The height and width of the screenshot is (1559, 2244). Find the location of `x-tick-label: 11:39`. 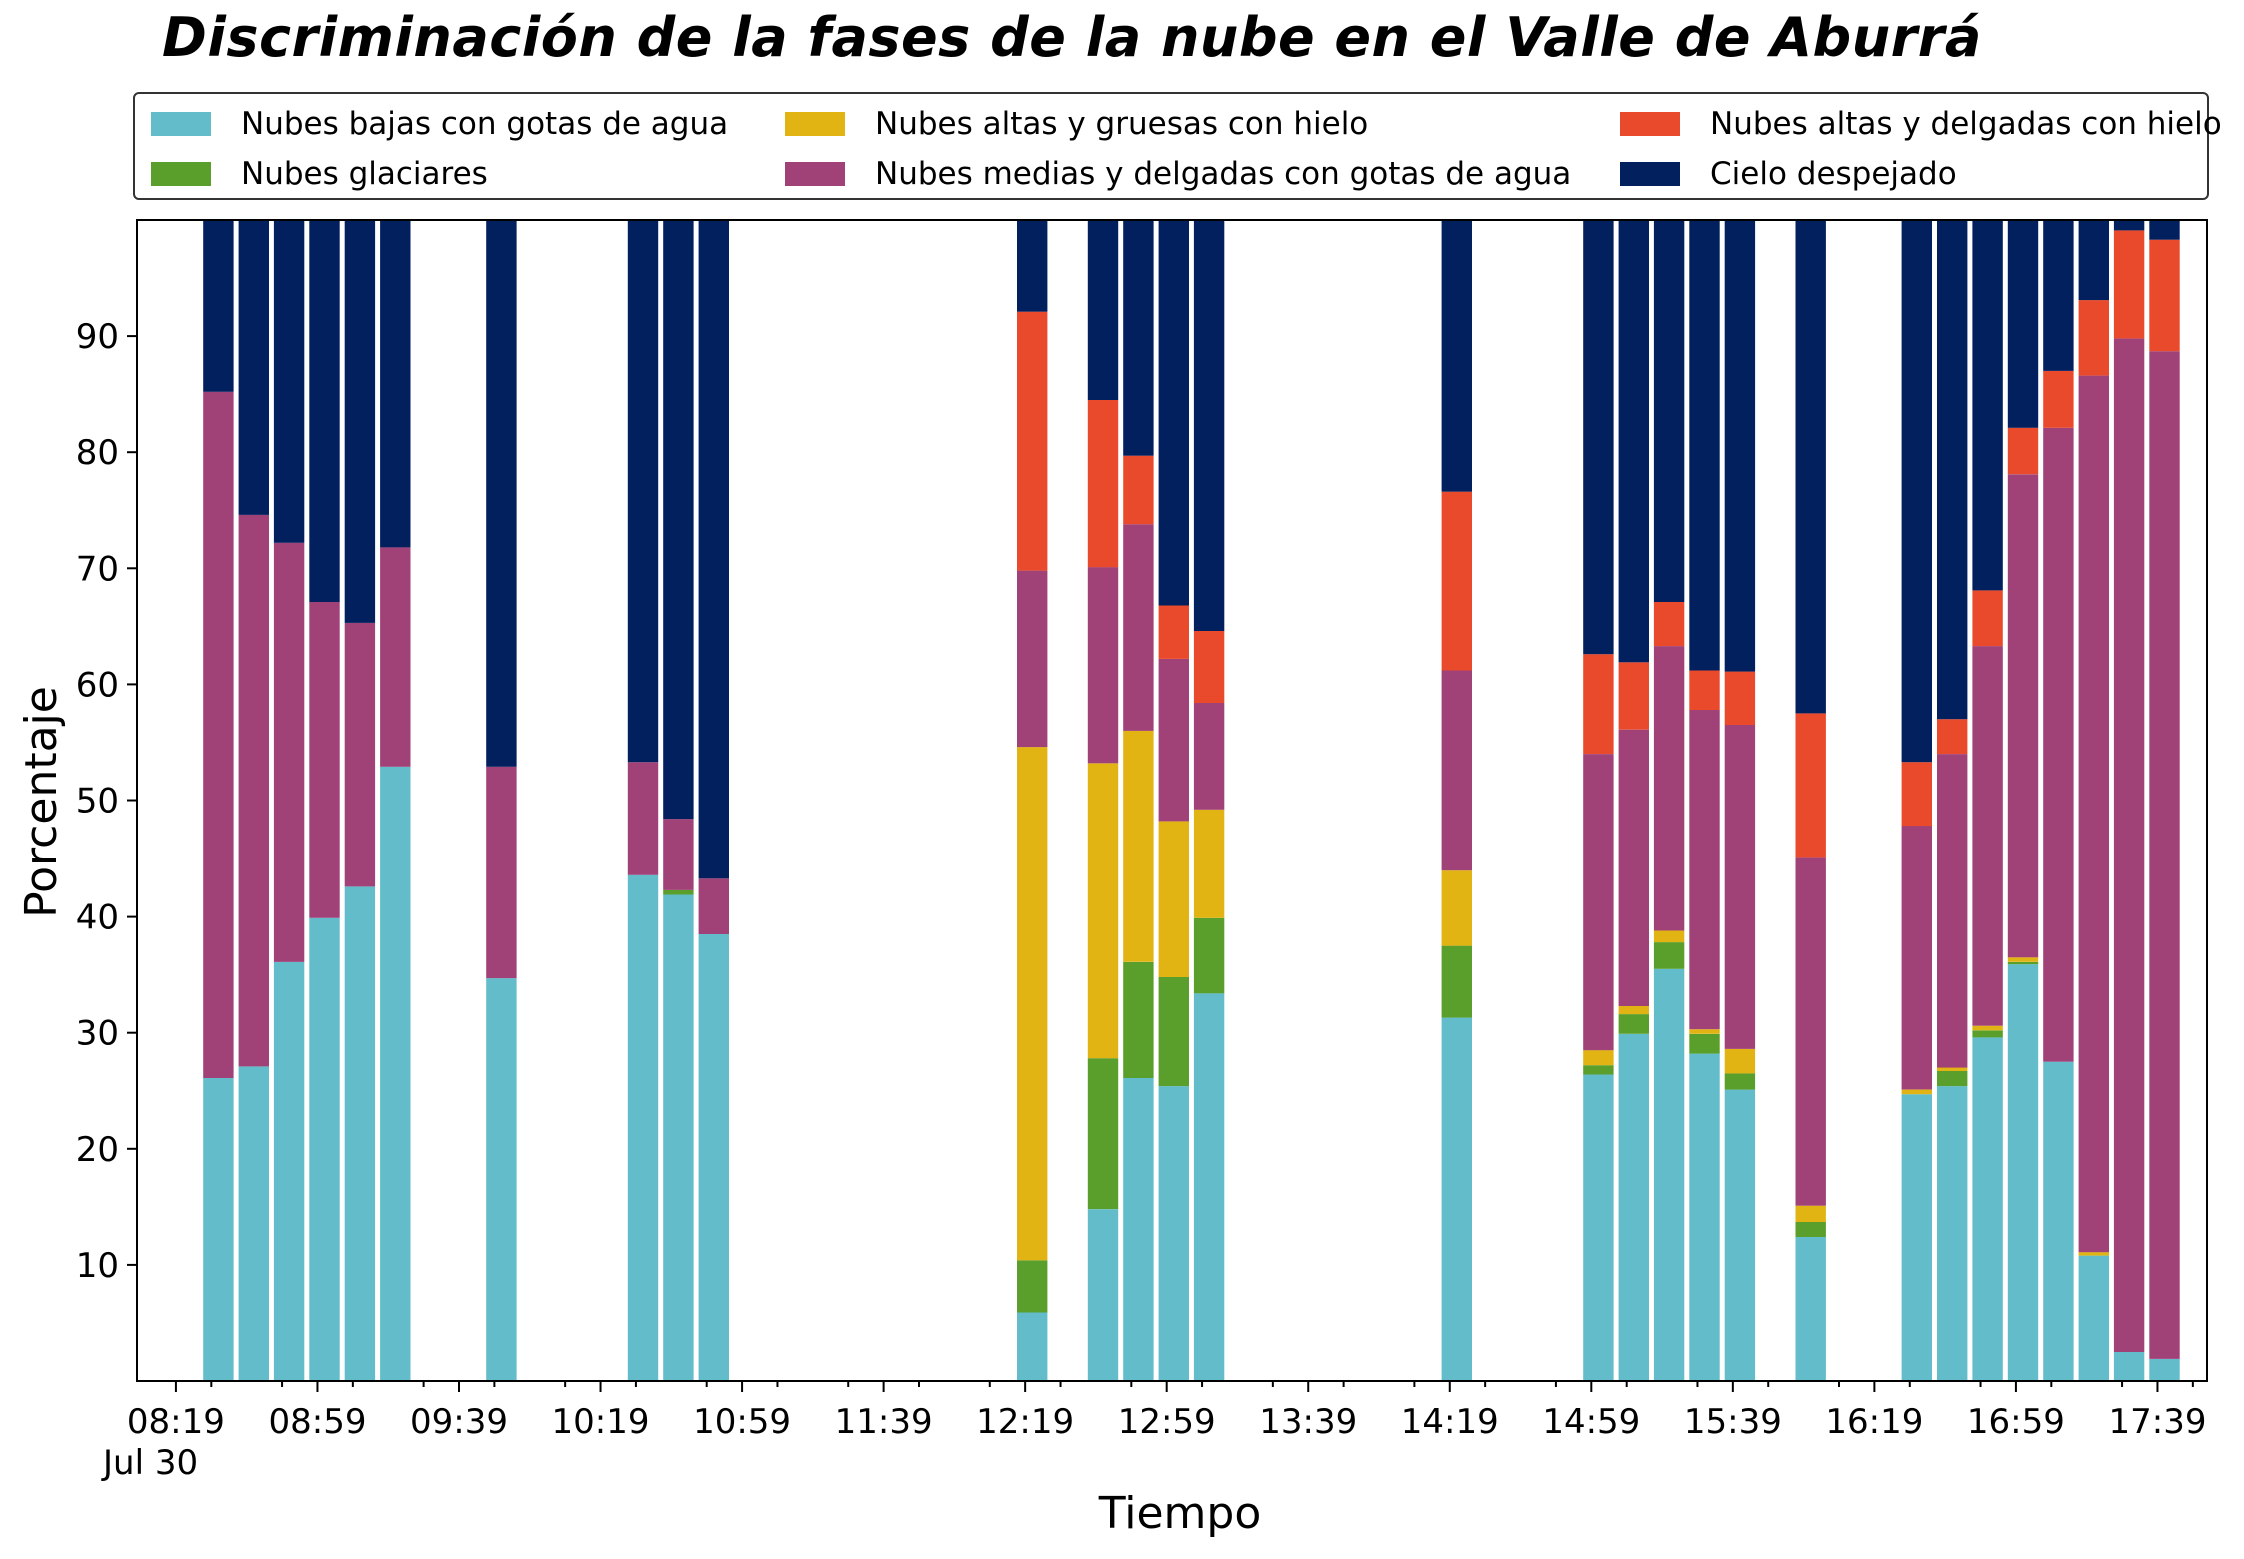

x-tick-label: 11:39 is located at coordinates (884, 1422).